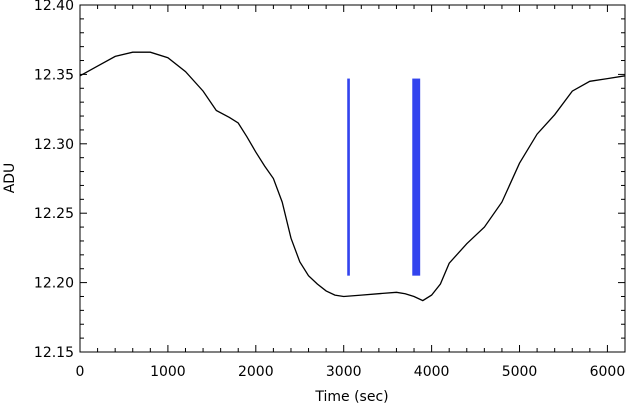  What do you see at coordinates (54, 7) in the screenshot?
I see `y-tick-label: 12.40` at bounding box center [54, 7].